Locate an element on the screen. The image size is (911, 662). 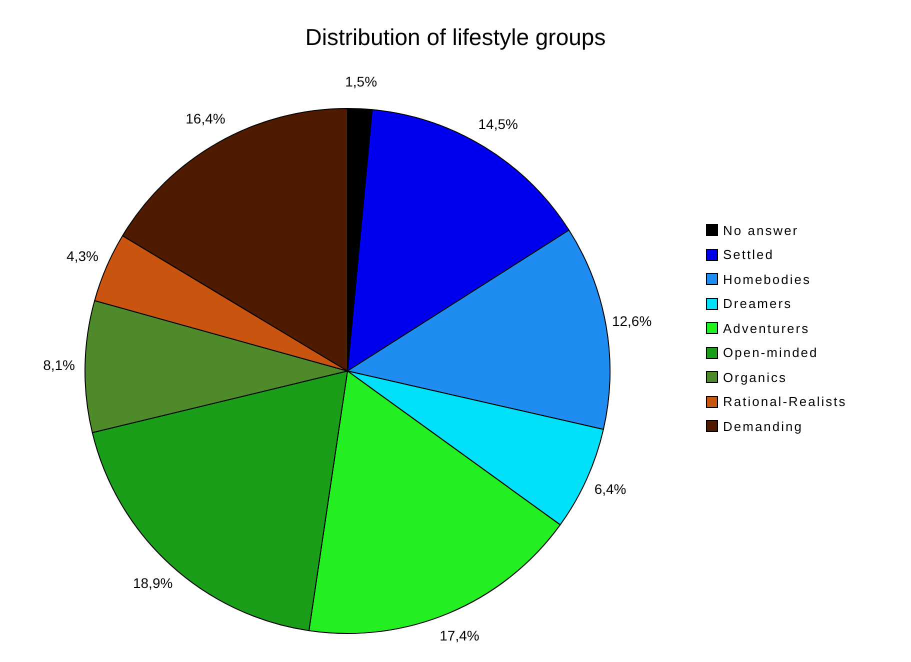
data-label: 18,9% is located at coordinates (152, 582).